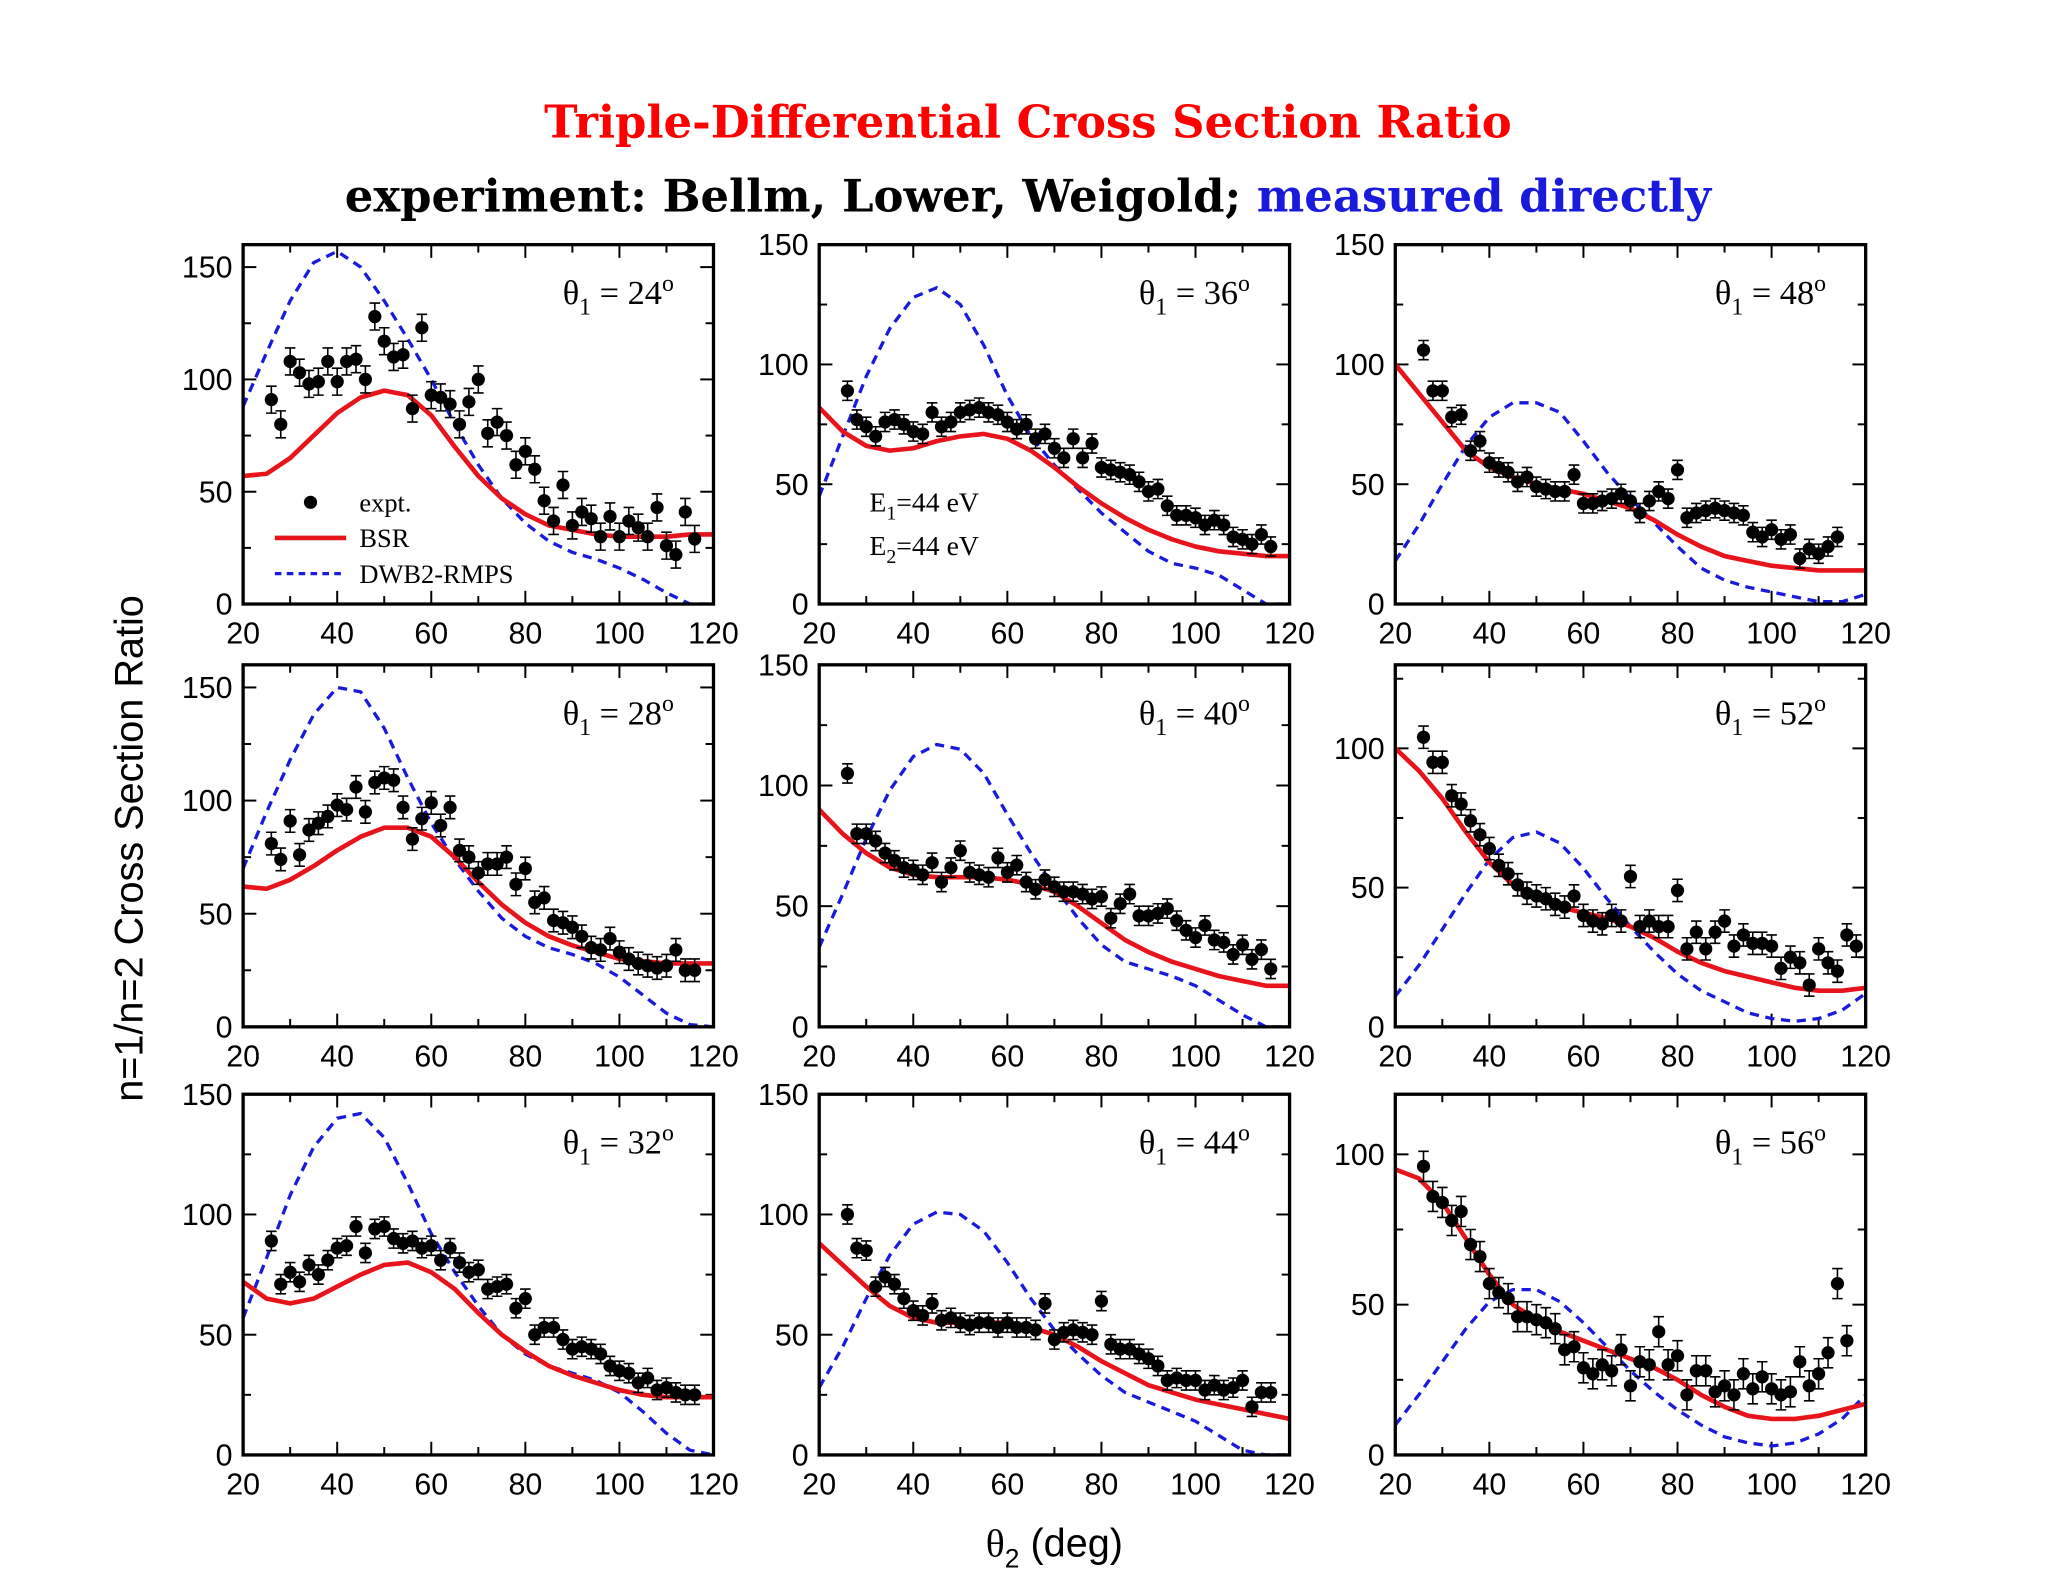 The width and height of the screenshot is (2048, 1582). Describe the element at coordinates (1071, 1544) in the screenshot. I see `x-label-rest: (deg)` at that location.